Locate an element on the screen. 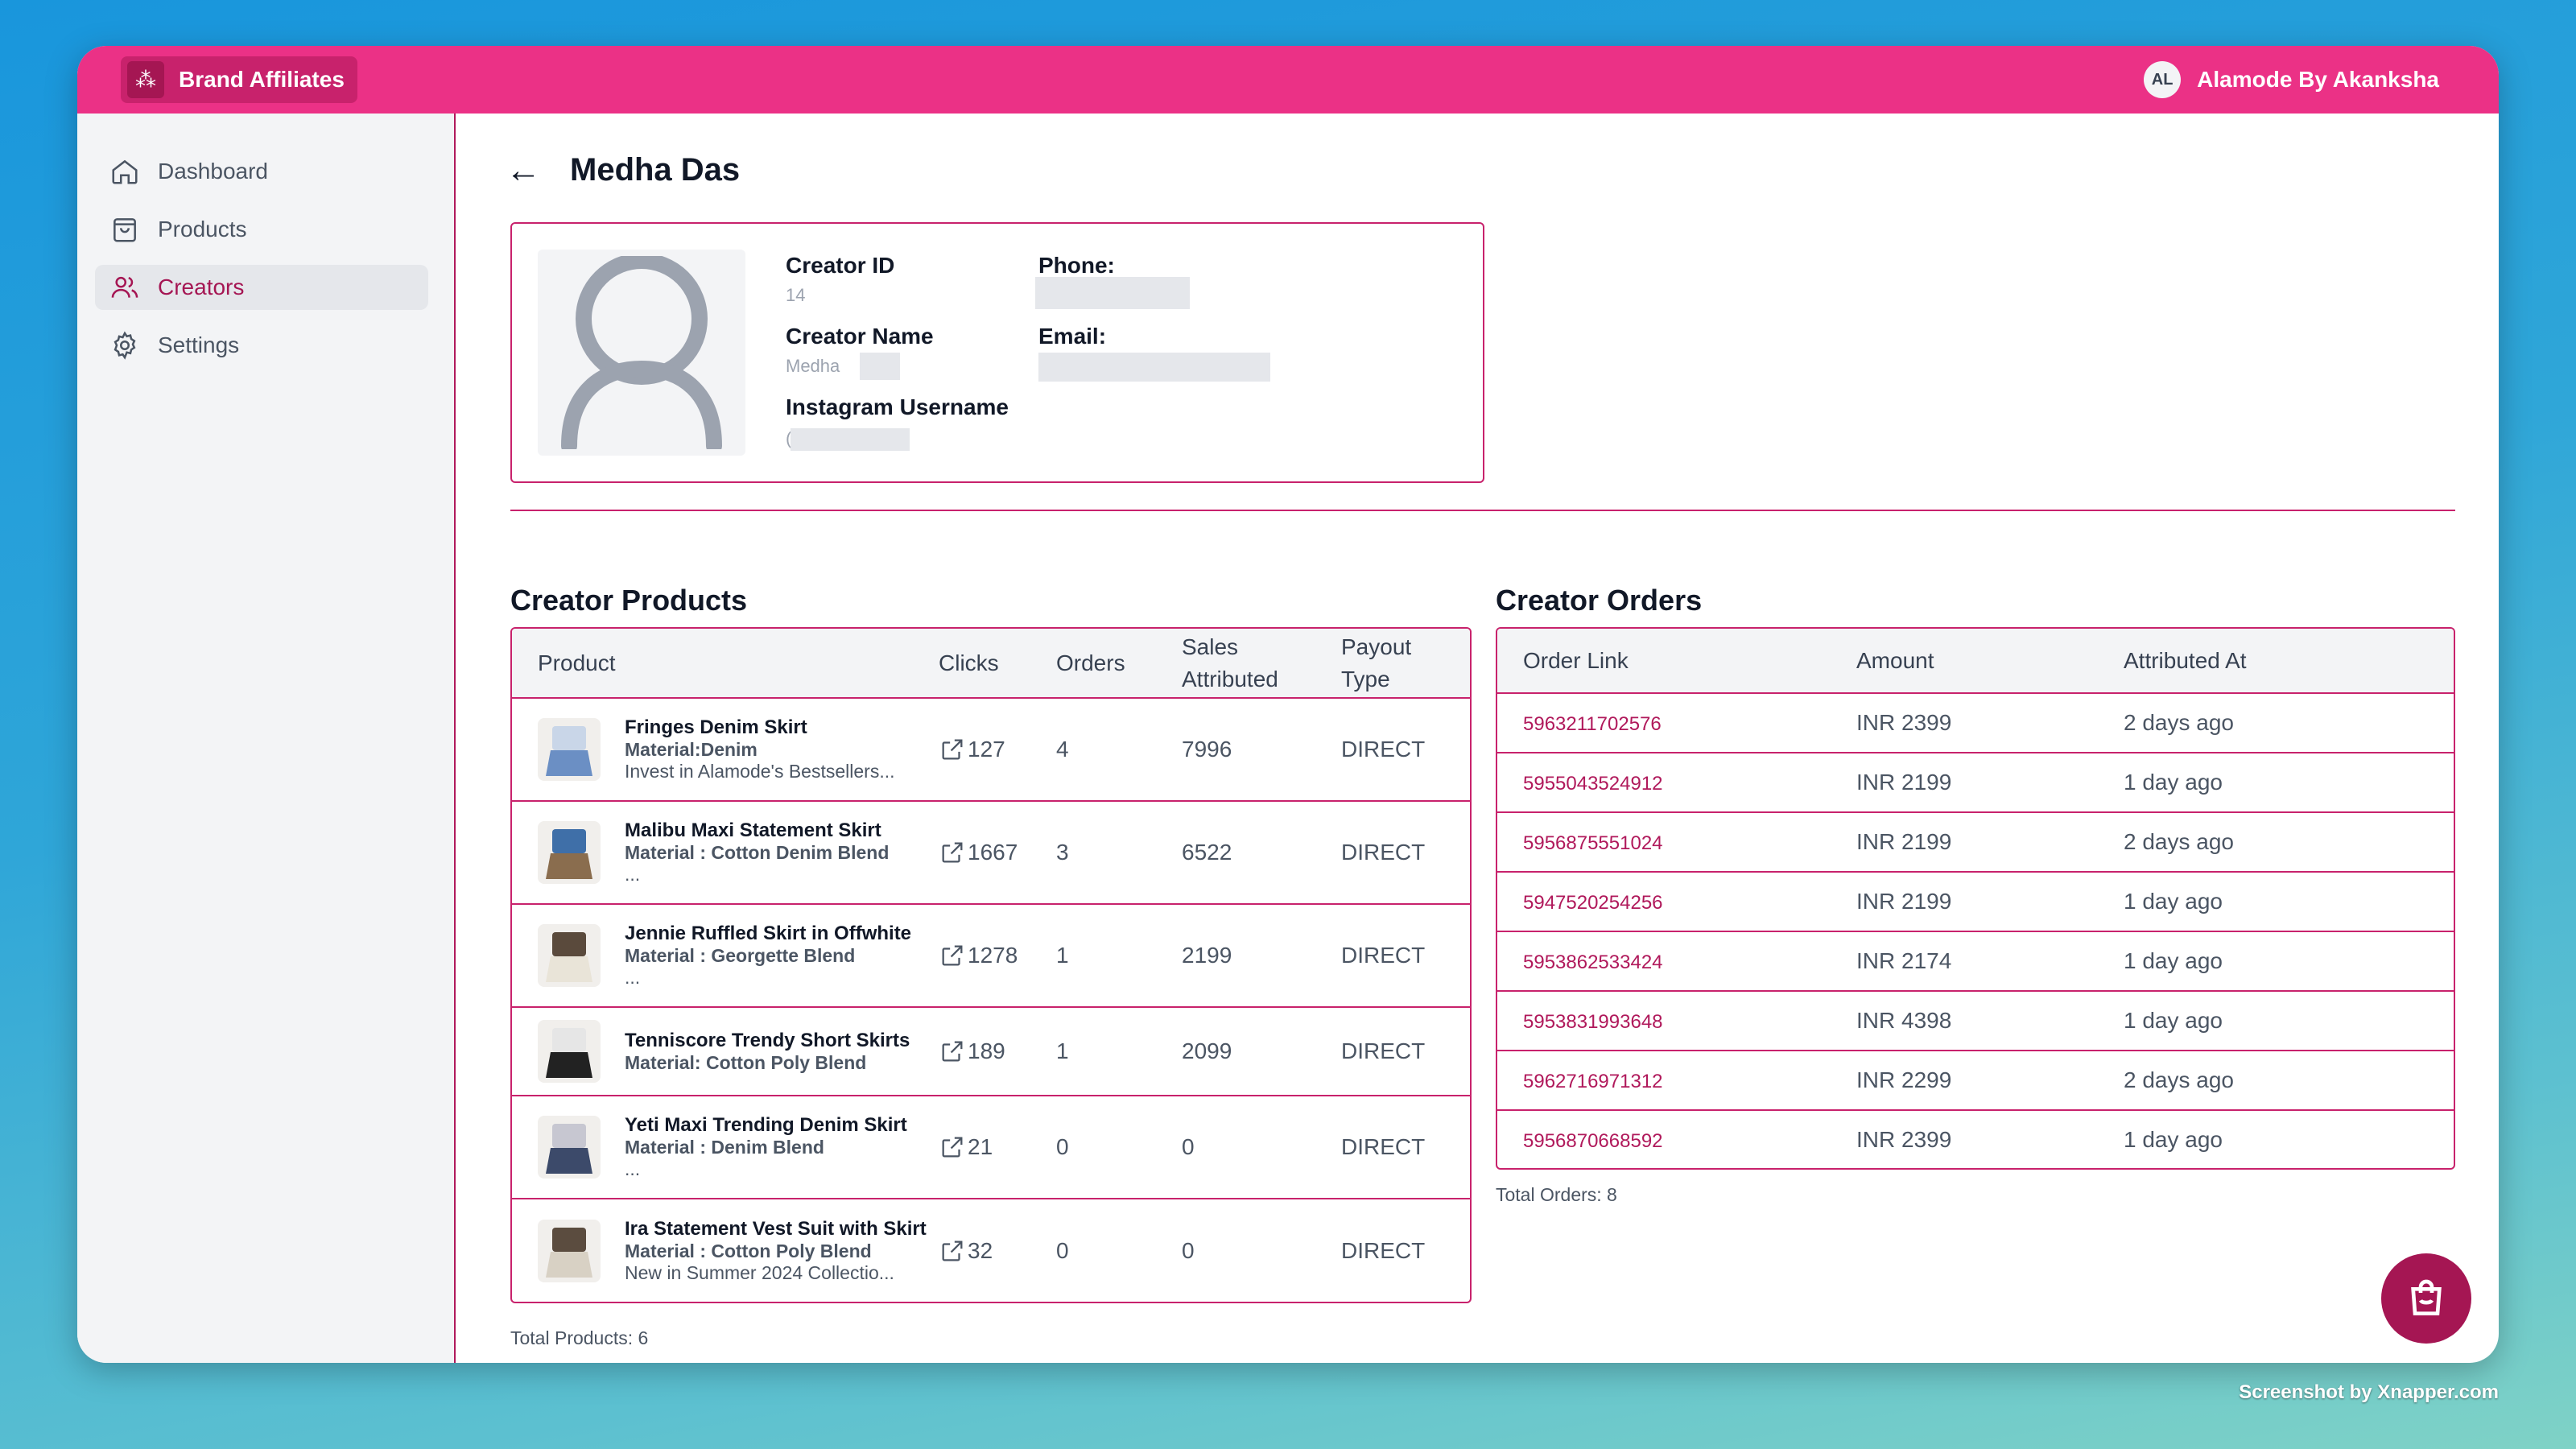 This screenshot has height=1449, width=2576. sales-cell: 2199 is located at coordinates (1261, 956).